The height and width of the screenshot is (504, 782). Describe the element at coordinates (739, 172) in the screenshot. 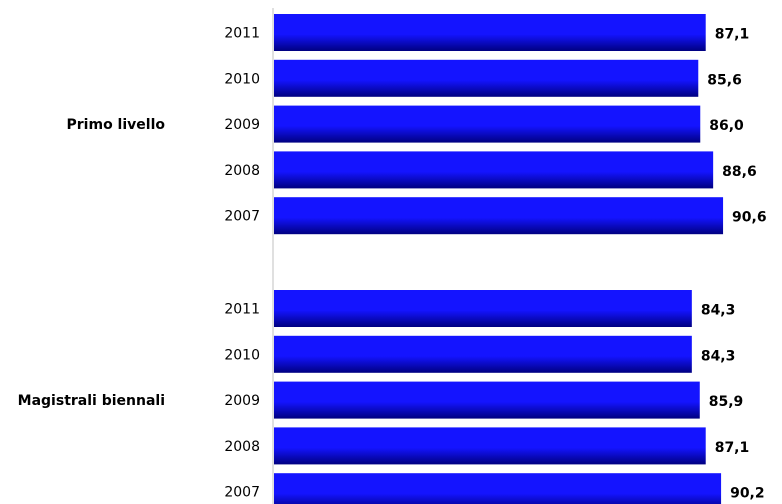

I see `data-label: 88,6` at that location.